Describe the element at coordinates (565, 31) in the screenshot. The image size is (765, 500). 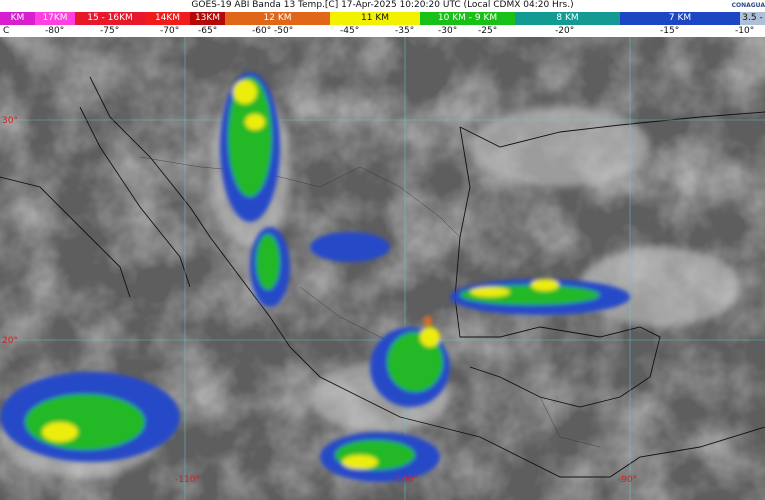
I see `temperature-label: -20°` at that location.